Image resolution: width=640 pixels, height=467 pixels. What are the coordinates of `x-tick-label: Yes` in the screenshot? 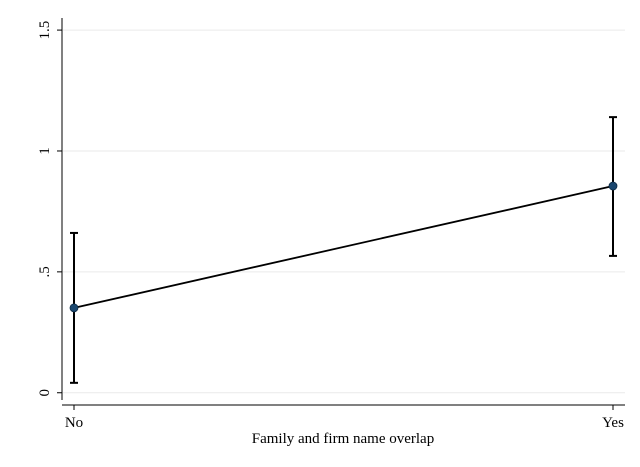 It's located at (613, 423).